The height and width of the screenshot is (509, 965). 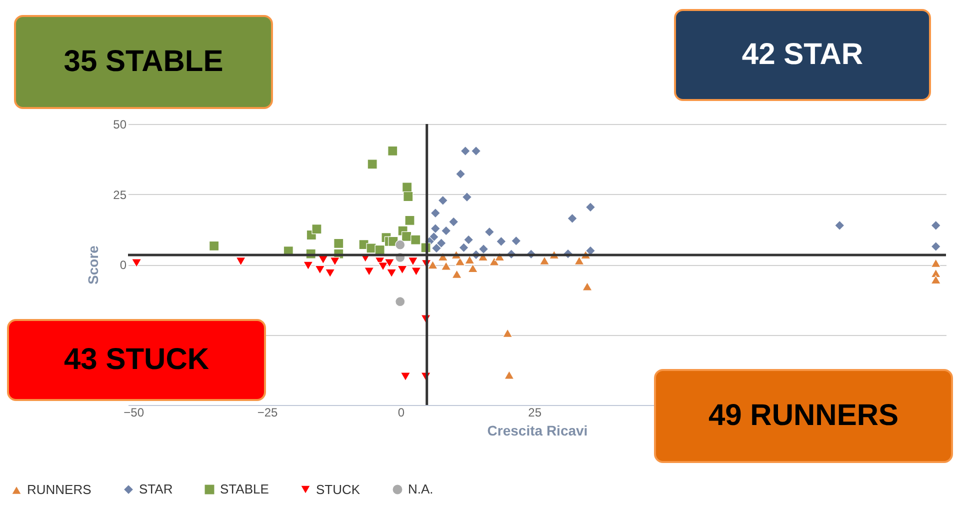 I want to click on y-tick-label: 0, so click(x=123, y=265).